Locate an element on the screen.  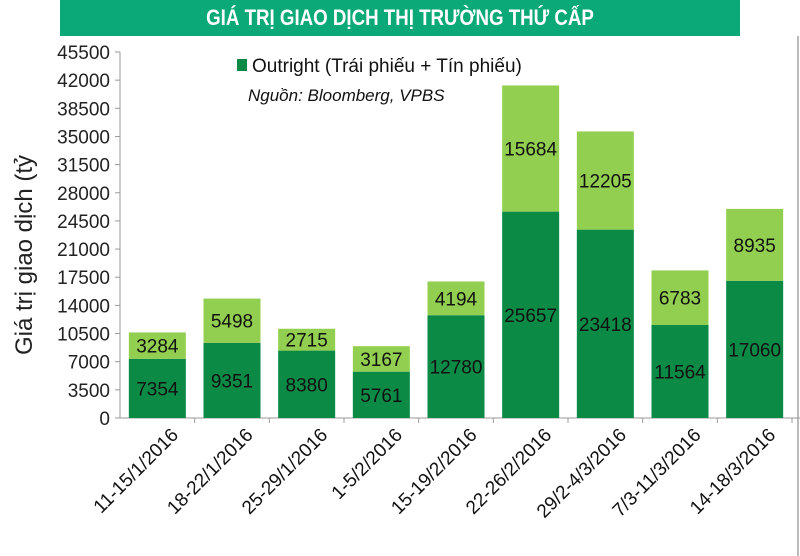
data-label: 4194 is located at coordinates (456, 299).